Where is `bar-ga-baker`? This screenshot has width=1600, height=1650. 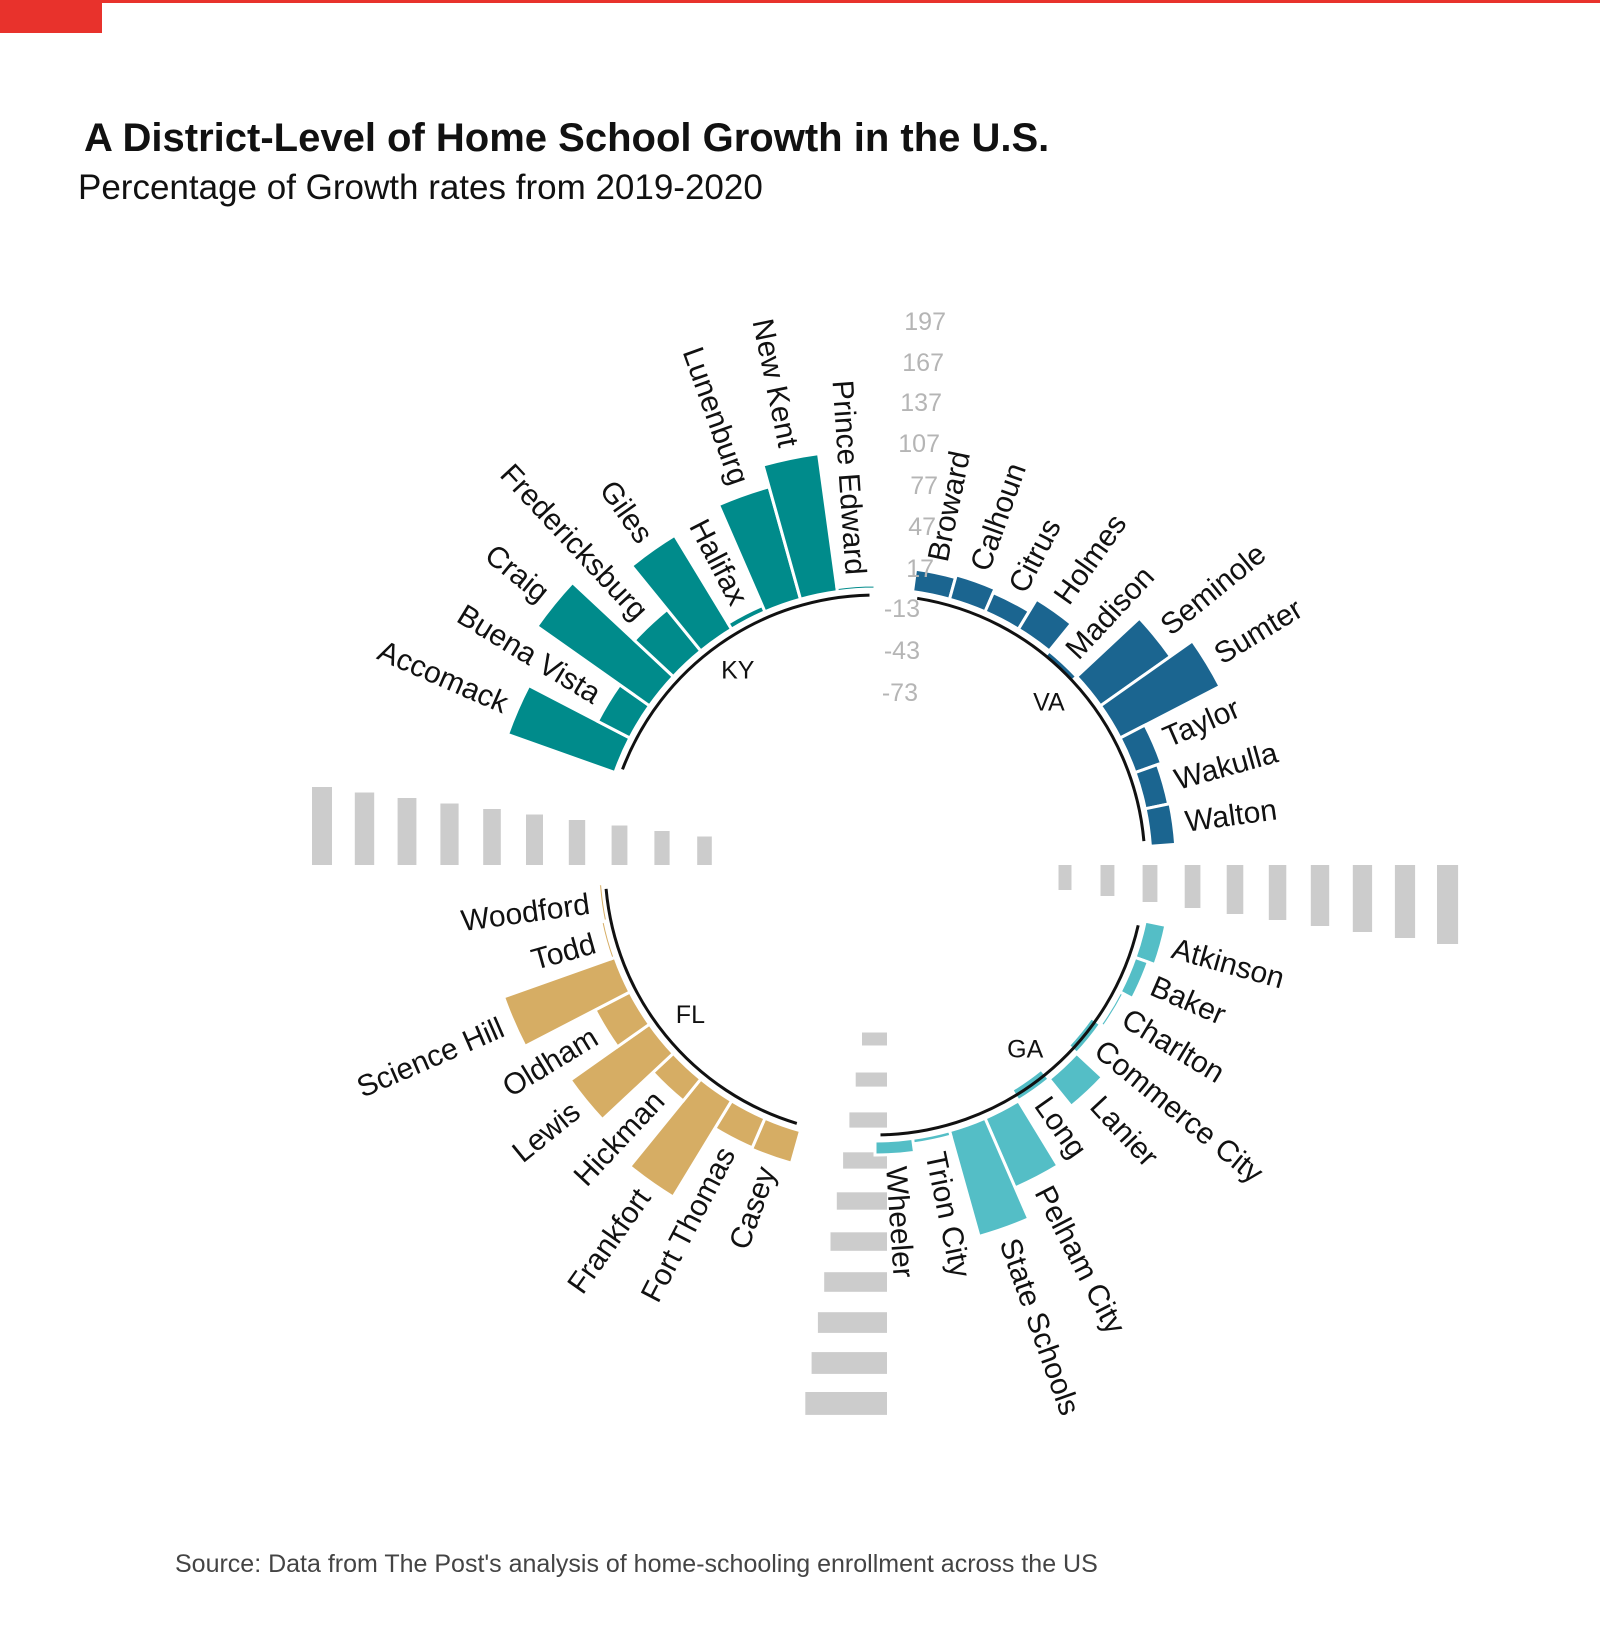 bar-ga-baker is located at coordinates (1134, 978).